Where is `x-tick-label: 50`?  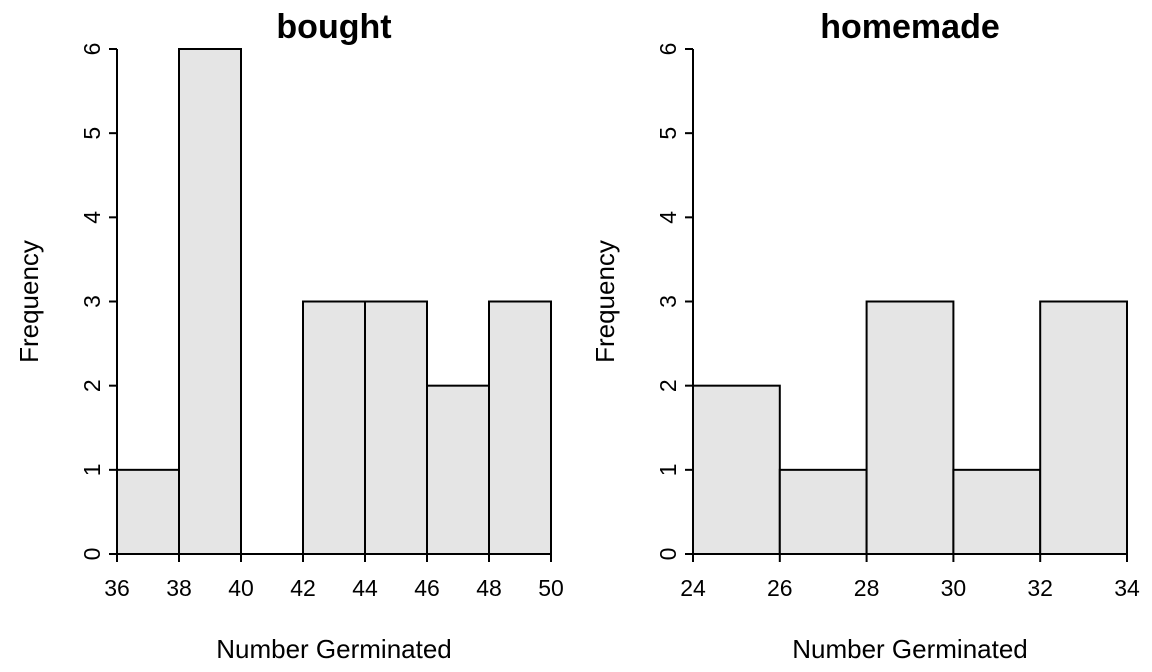
x-tick-label: 50 is located at coordinates (551, 588).